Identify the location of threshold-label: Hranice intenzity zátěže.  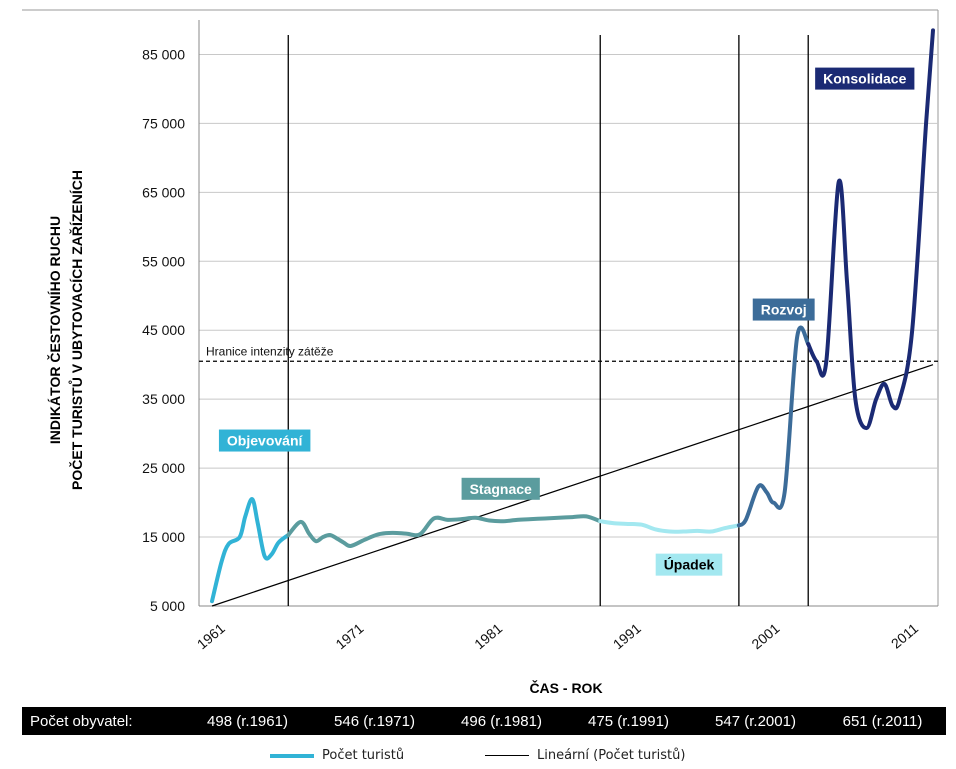
(270, 351).